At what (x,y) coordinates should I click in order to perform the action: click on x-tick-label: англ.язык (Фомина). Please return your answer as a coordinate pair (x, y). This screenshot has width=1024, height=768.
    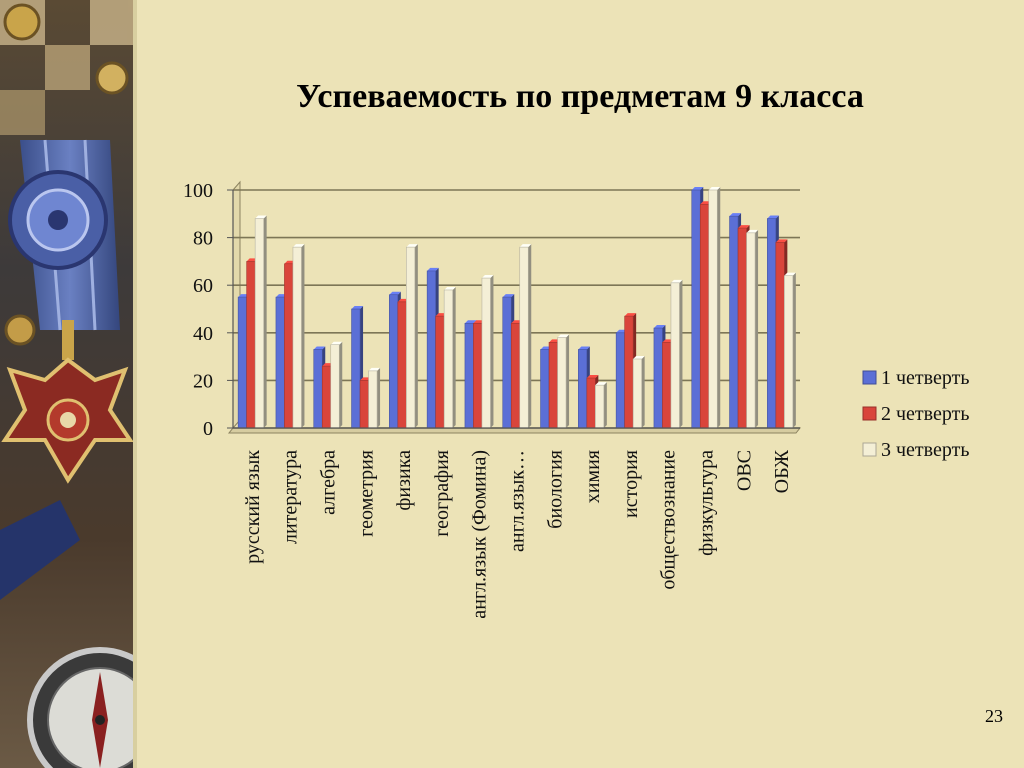
    Looking at the image, I should click on (480, 534).